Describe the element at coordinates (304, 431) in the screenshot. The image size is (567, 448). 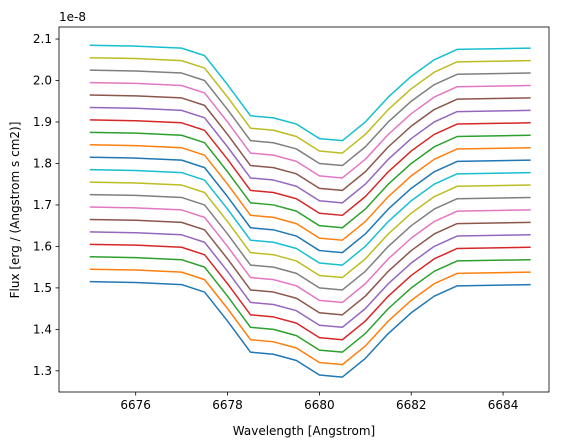
I see `x-axis-label: Wavelength [Angstrom]` at that location.